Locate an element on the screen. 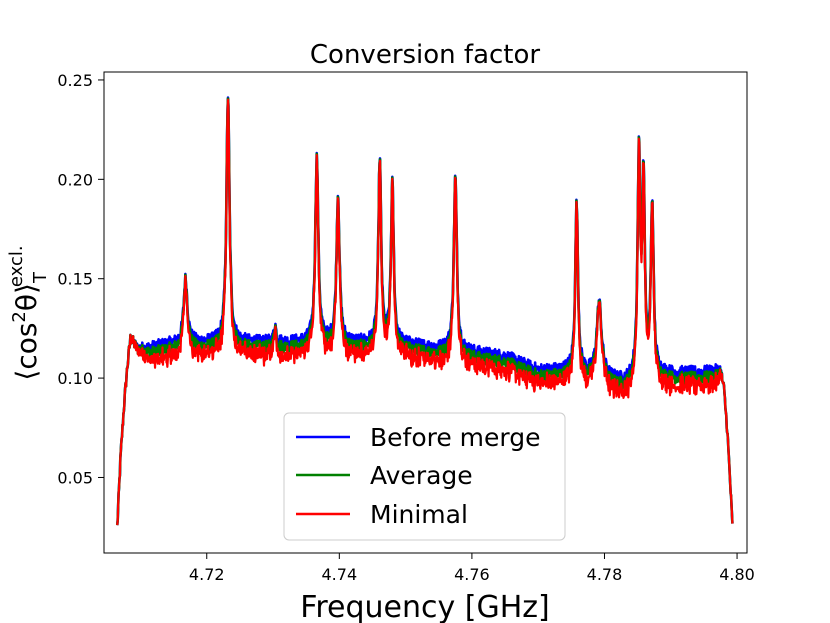 The width and height of the screenshot is (830, 623). y-label-subscript: T is located at coordinates (40, 277).